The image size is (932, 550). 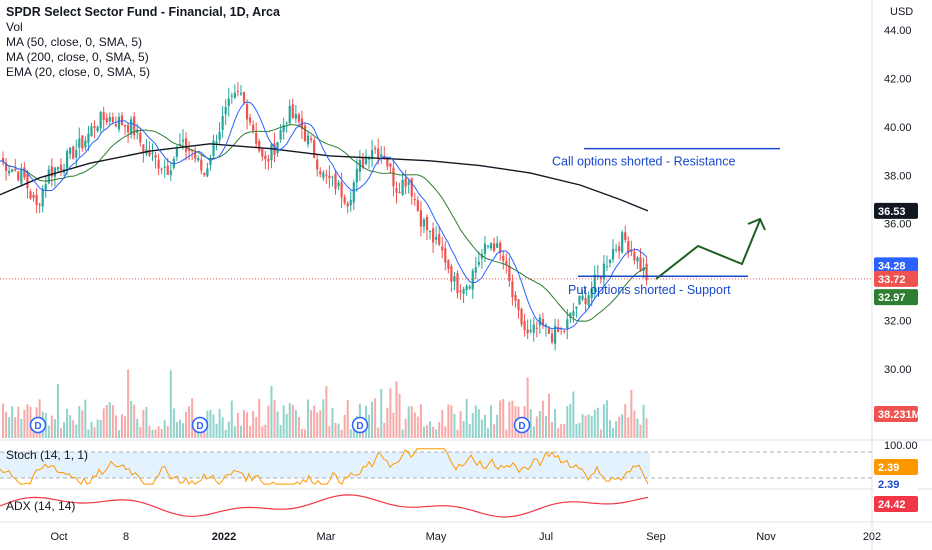 I want to click on adx-tag: 24.42, so click(x=892, y=505).